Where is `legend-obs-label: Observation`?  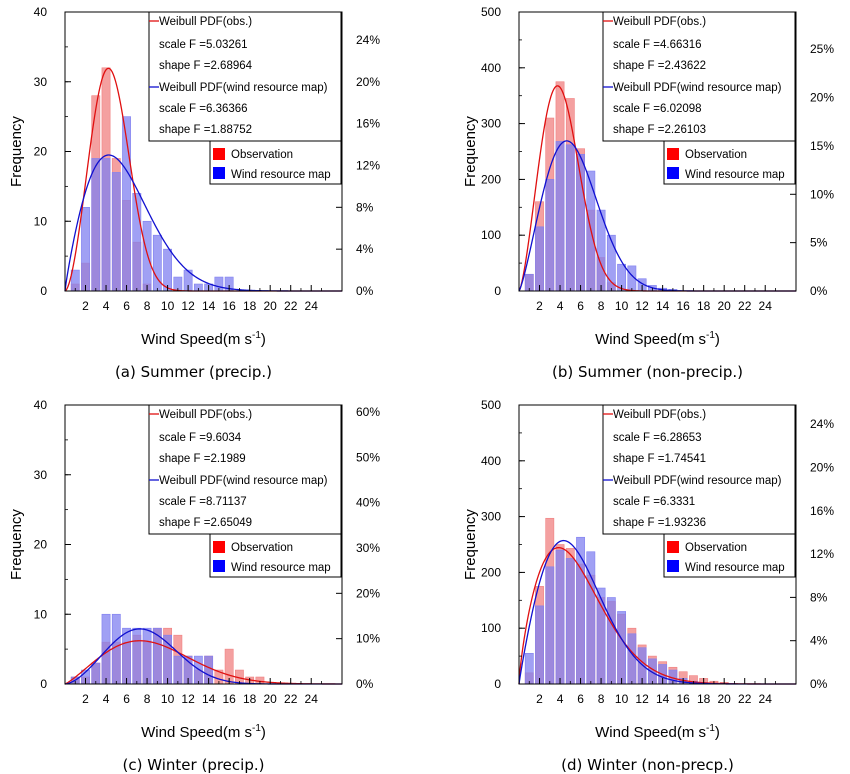 legend-obs-label: Observation is located at coordinates (716, 548).